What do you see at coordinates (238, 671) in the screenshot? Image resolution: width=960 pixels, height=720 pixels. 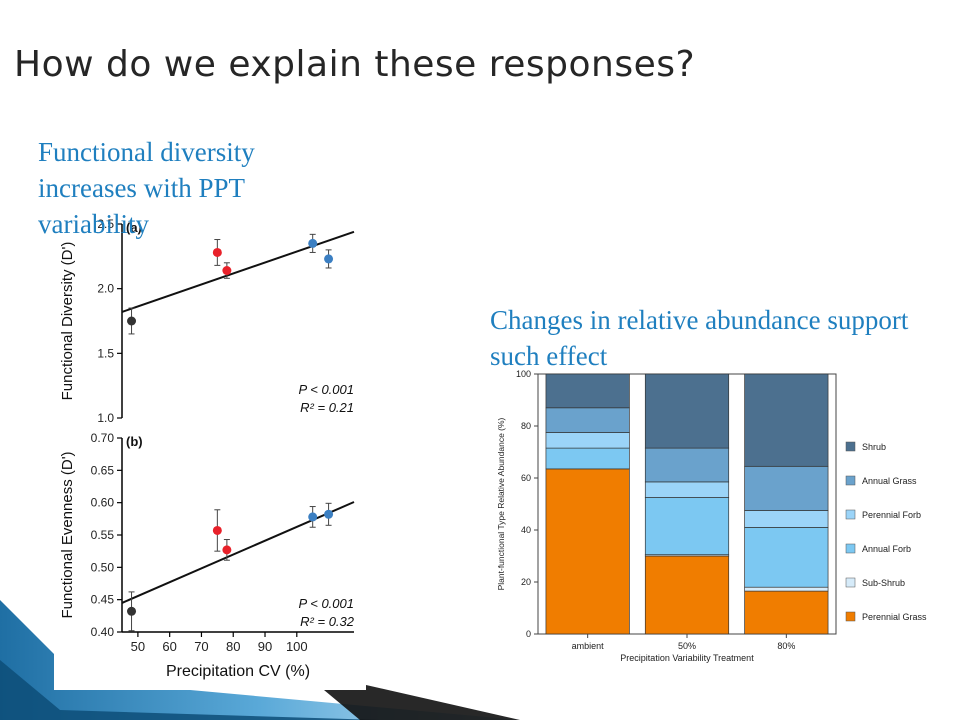 I see `x-axis-label: Precipitation CV (%)` at bounding box center [238, 671].